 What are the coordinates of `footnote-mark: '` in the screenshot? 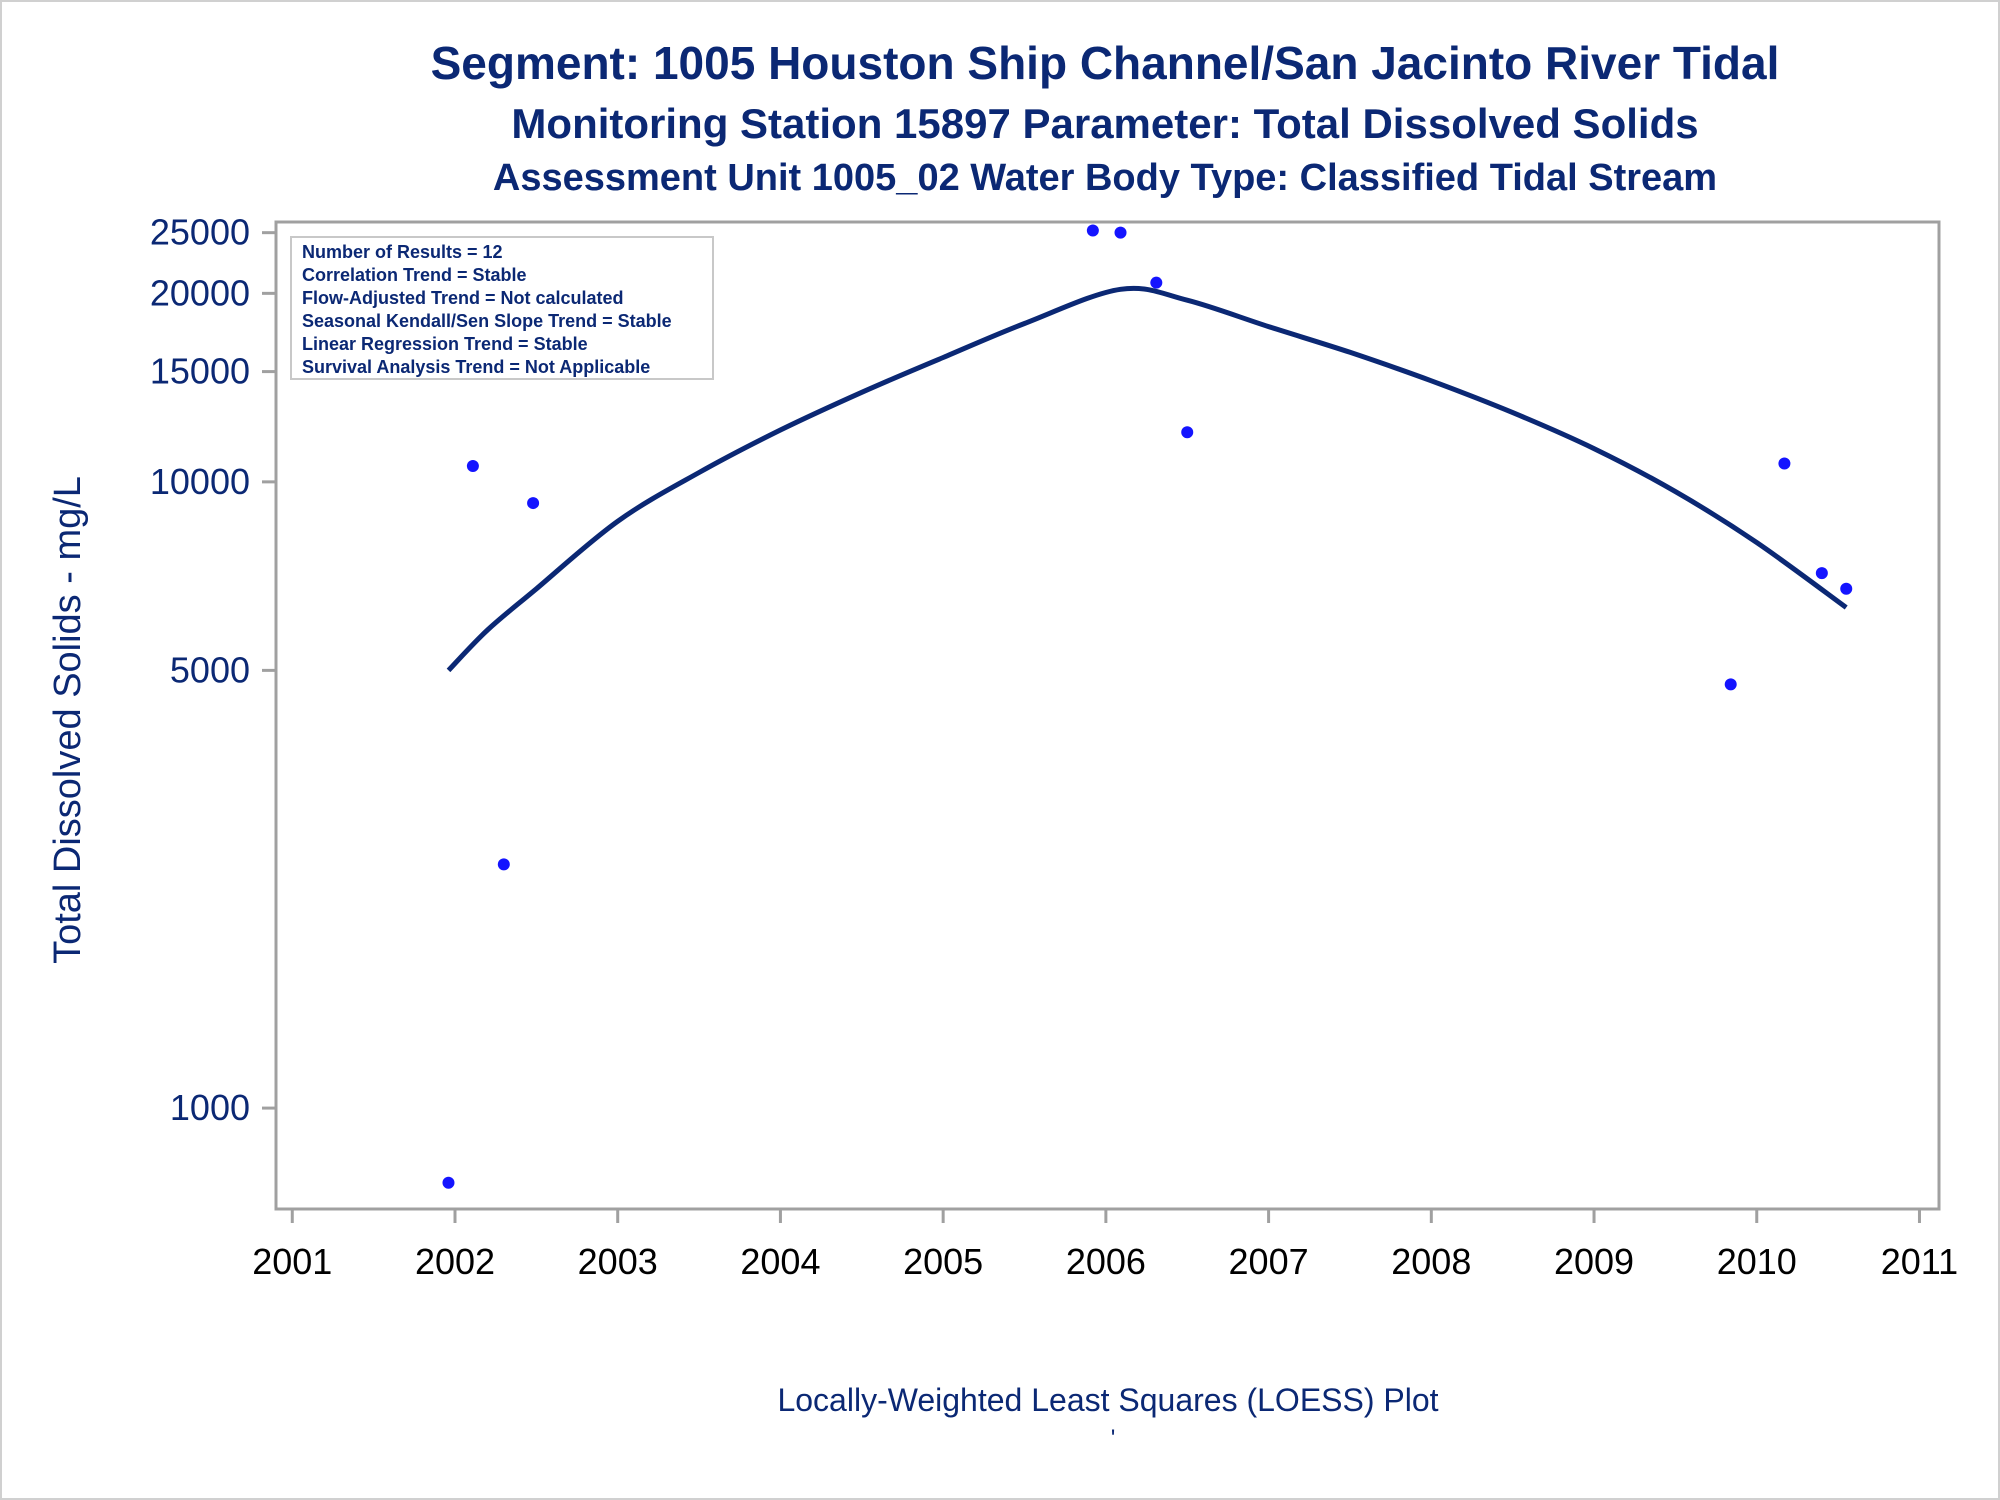 It's located at (1113, 1438).